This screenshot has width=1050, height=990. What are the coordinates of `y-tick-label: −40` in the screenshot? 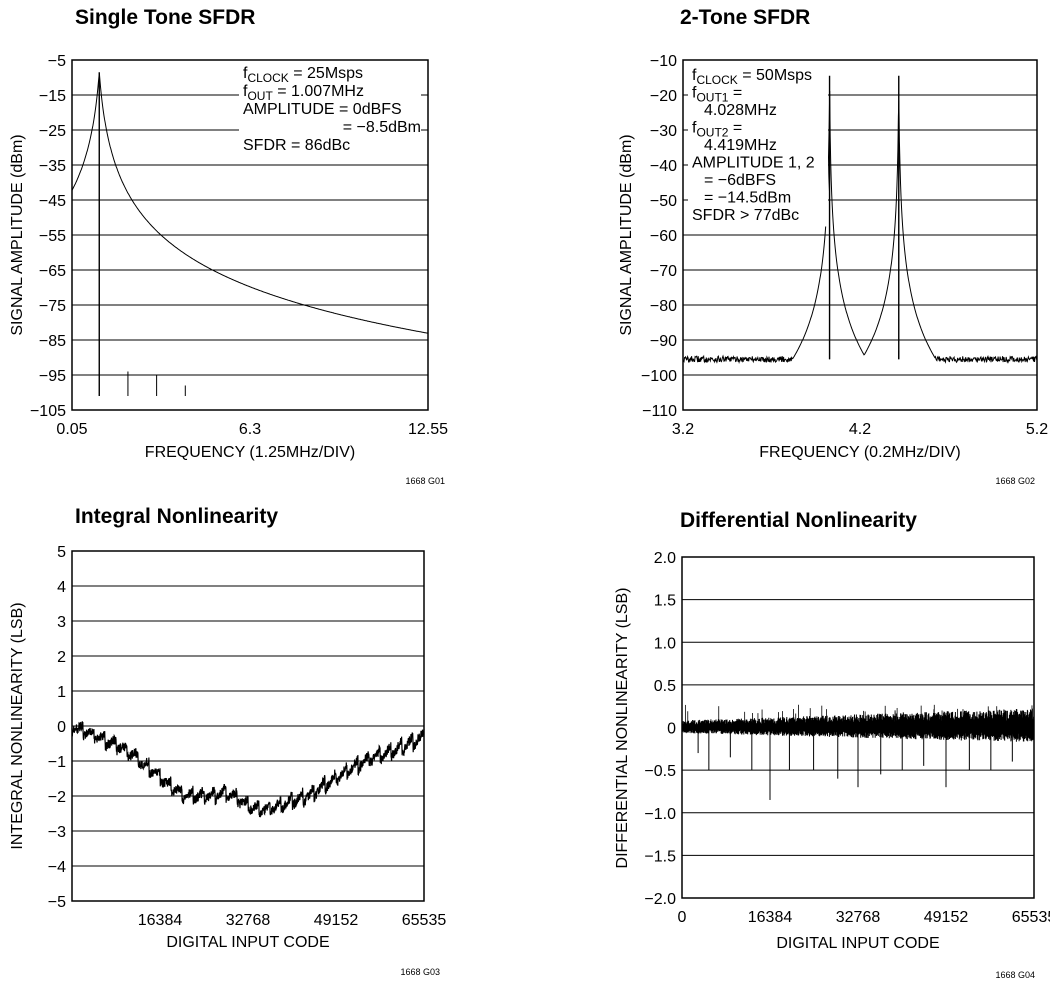 It's located at (663, 166).